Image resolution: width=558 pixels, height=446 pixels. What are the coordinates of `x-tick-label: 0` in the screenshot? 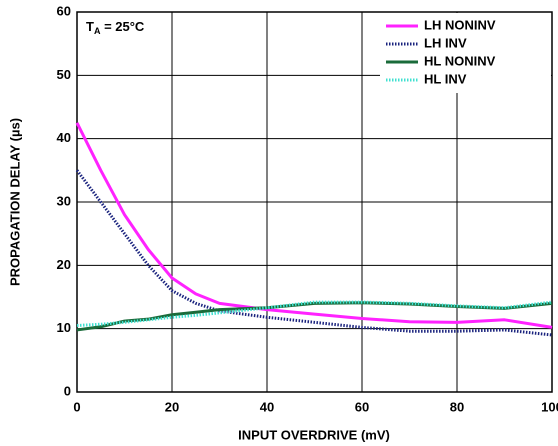 It's located at (76, 406).